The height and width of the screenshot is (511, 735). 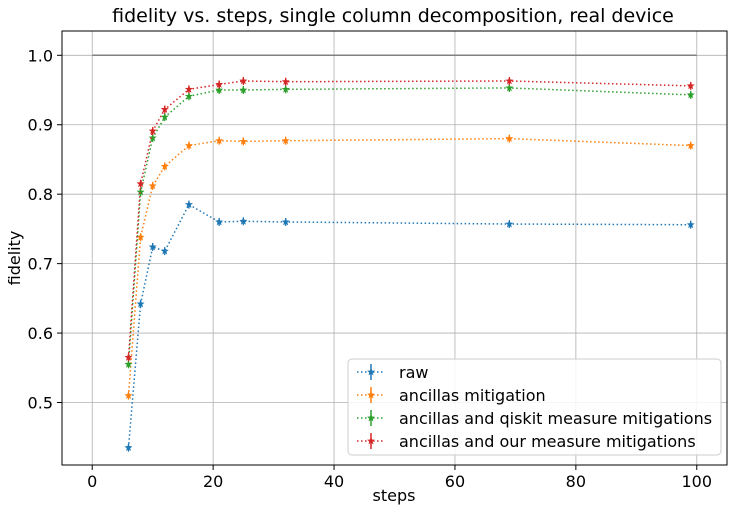 What do you see at coordinates (40, 194) in the screenshot?
I see `y-tick-label: 0.8` at bounding box center [40, 194].